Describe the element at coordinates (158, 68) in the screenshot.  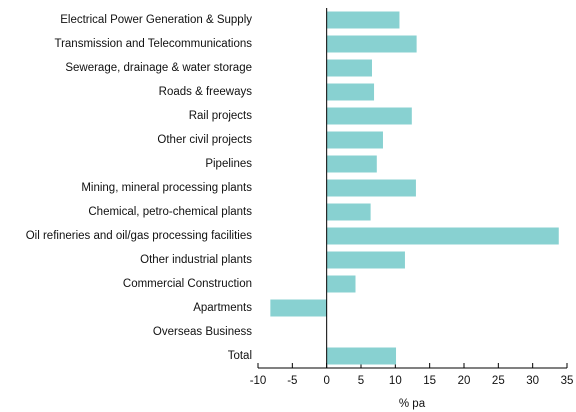
I see `y-tick-label: Sewerage, drainage & water storage` at that location.